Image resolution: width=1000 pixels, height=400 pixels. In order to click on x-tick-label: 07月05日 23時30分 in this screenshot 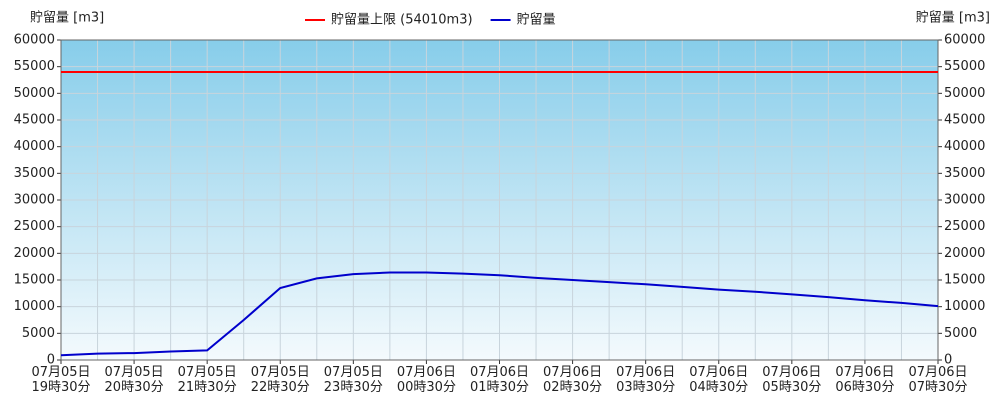, I will do `click(353, 380)`.